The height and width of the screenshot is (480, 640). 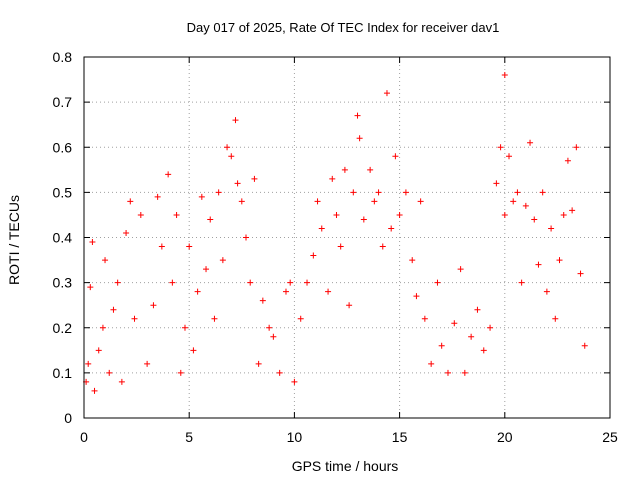 What do you see at coordinates (189, 437) in the screenshot?
I see `x-tick-label: 5` at bounding box center [189, 437].